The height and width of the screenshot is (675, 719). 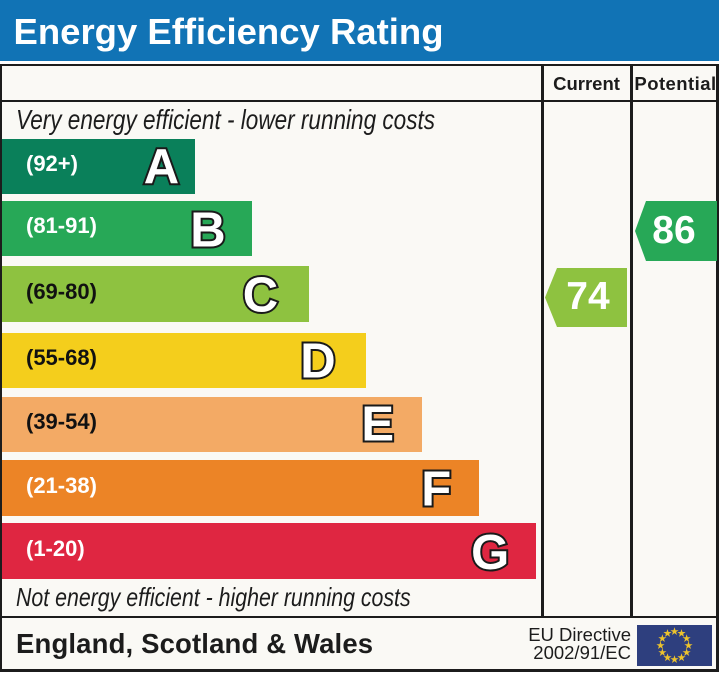 What do you see at coordinates (377, 425) in the screenshot?
I see `svg-text: E` at bounding box center [377, 425].